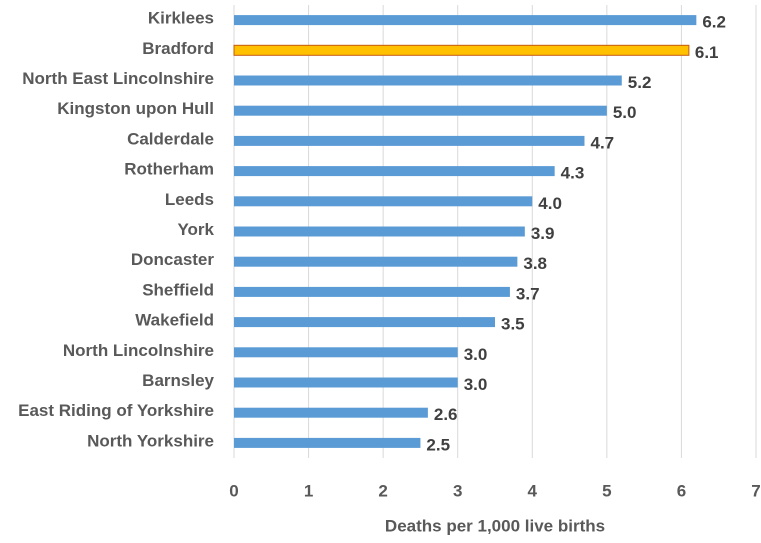  I want to click on value-label: 3.5, so click(513, 324).